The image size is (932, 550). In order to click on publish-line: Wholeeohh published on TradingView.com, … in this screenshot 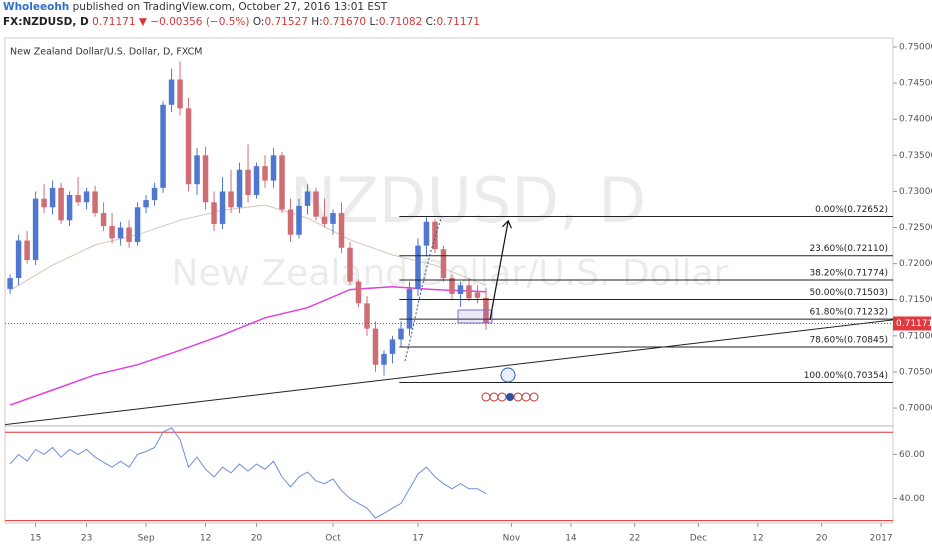, I will do `click(241, 7)`.